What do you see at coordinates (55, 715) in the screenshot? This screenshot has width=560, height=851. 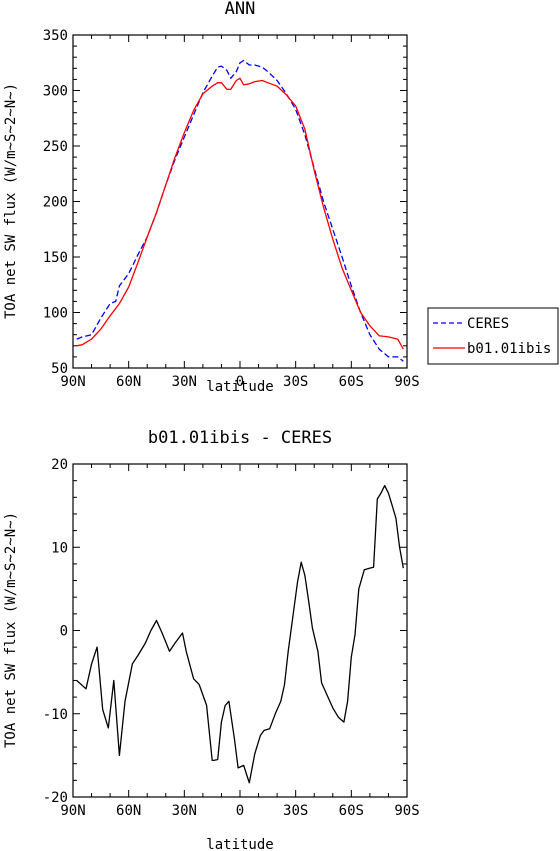 I see `bottom-y-tick-label: -10` at bounding box center [55, 715].